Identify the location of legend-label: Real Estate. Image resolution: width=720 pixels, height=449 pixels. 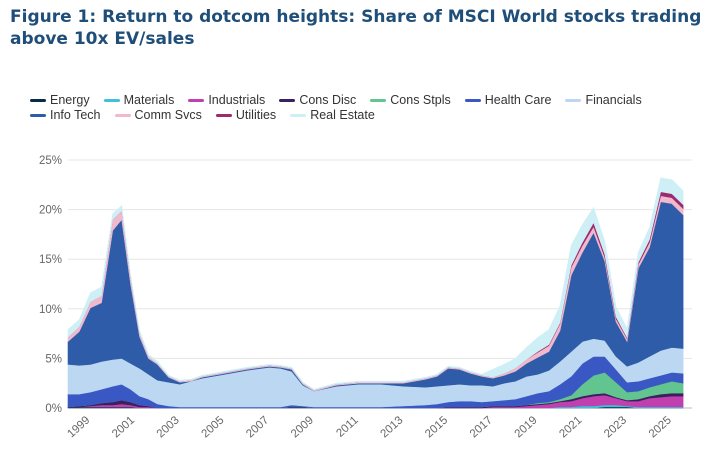
(342, 115).